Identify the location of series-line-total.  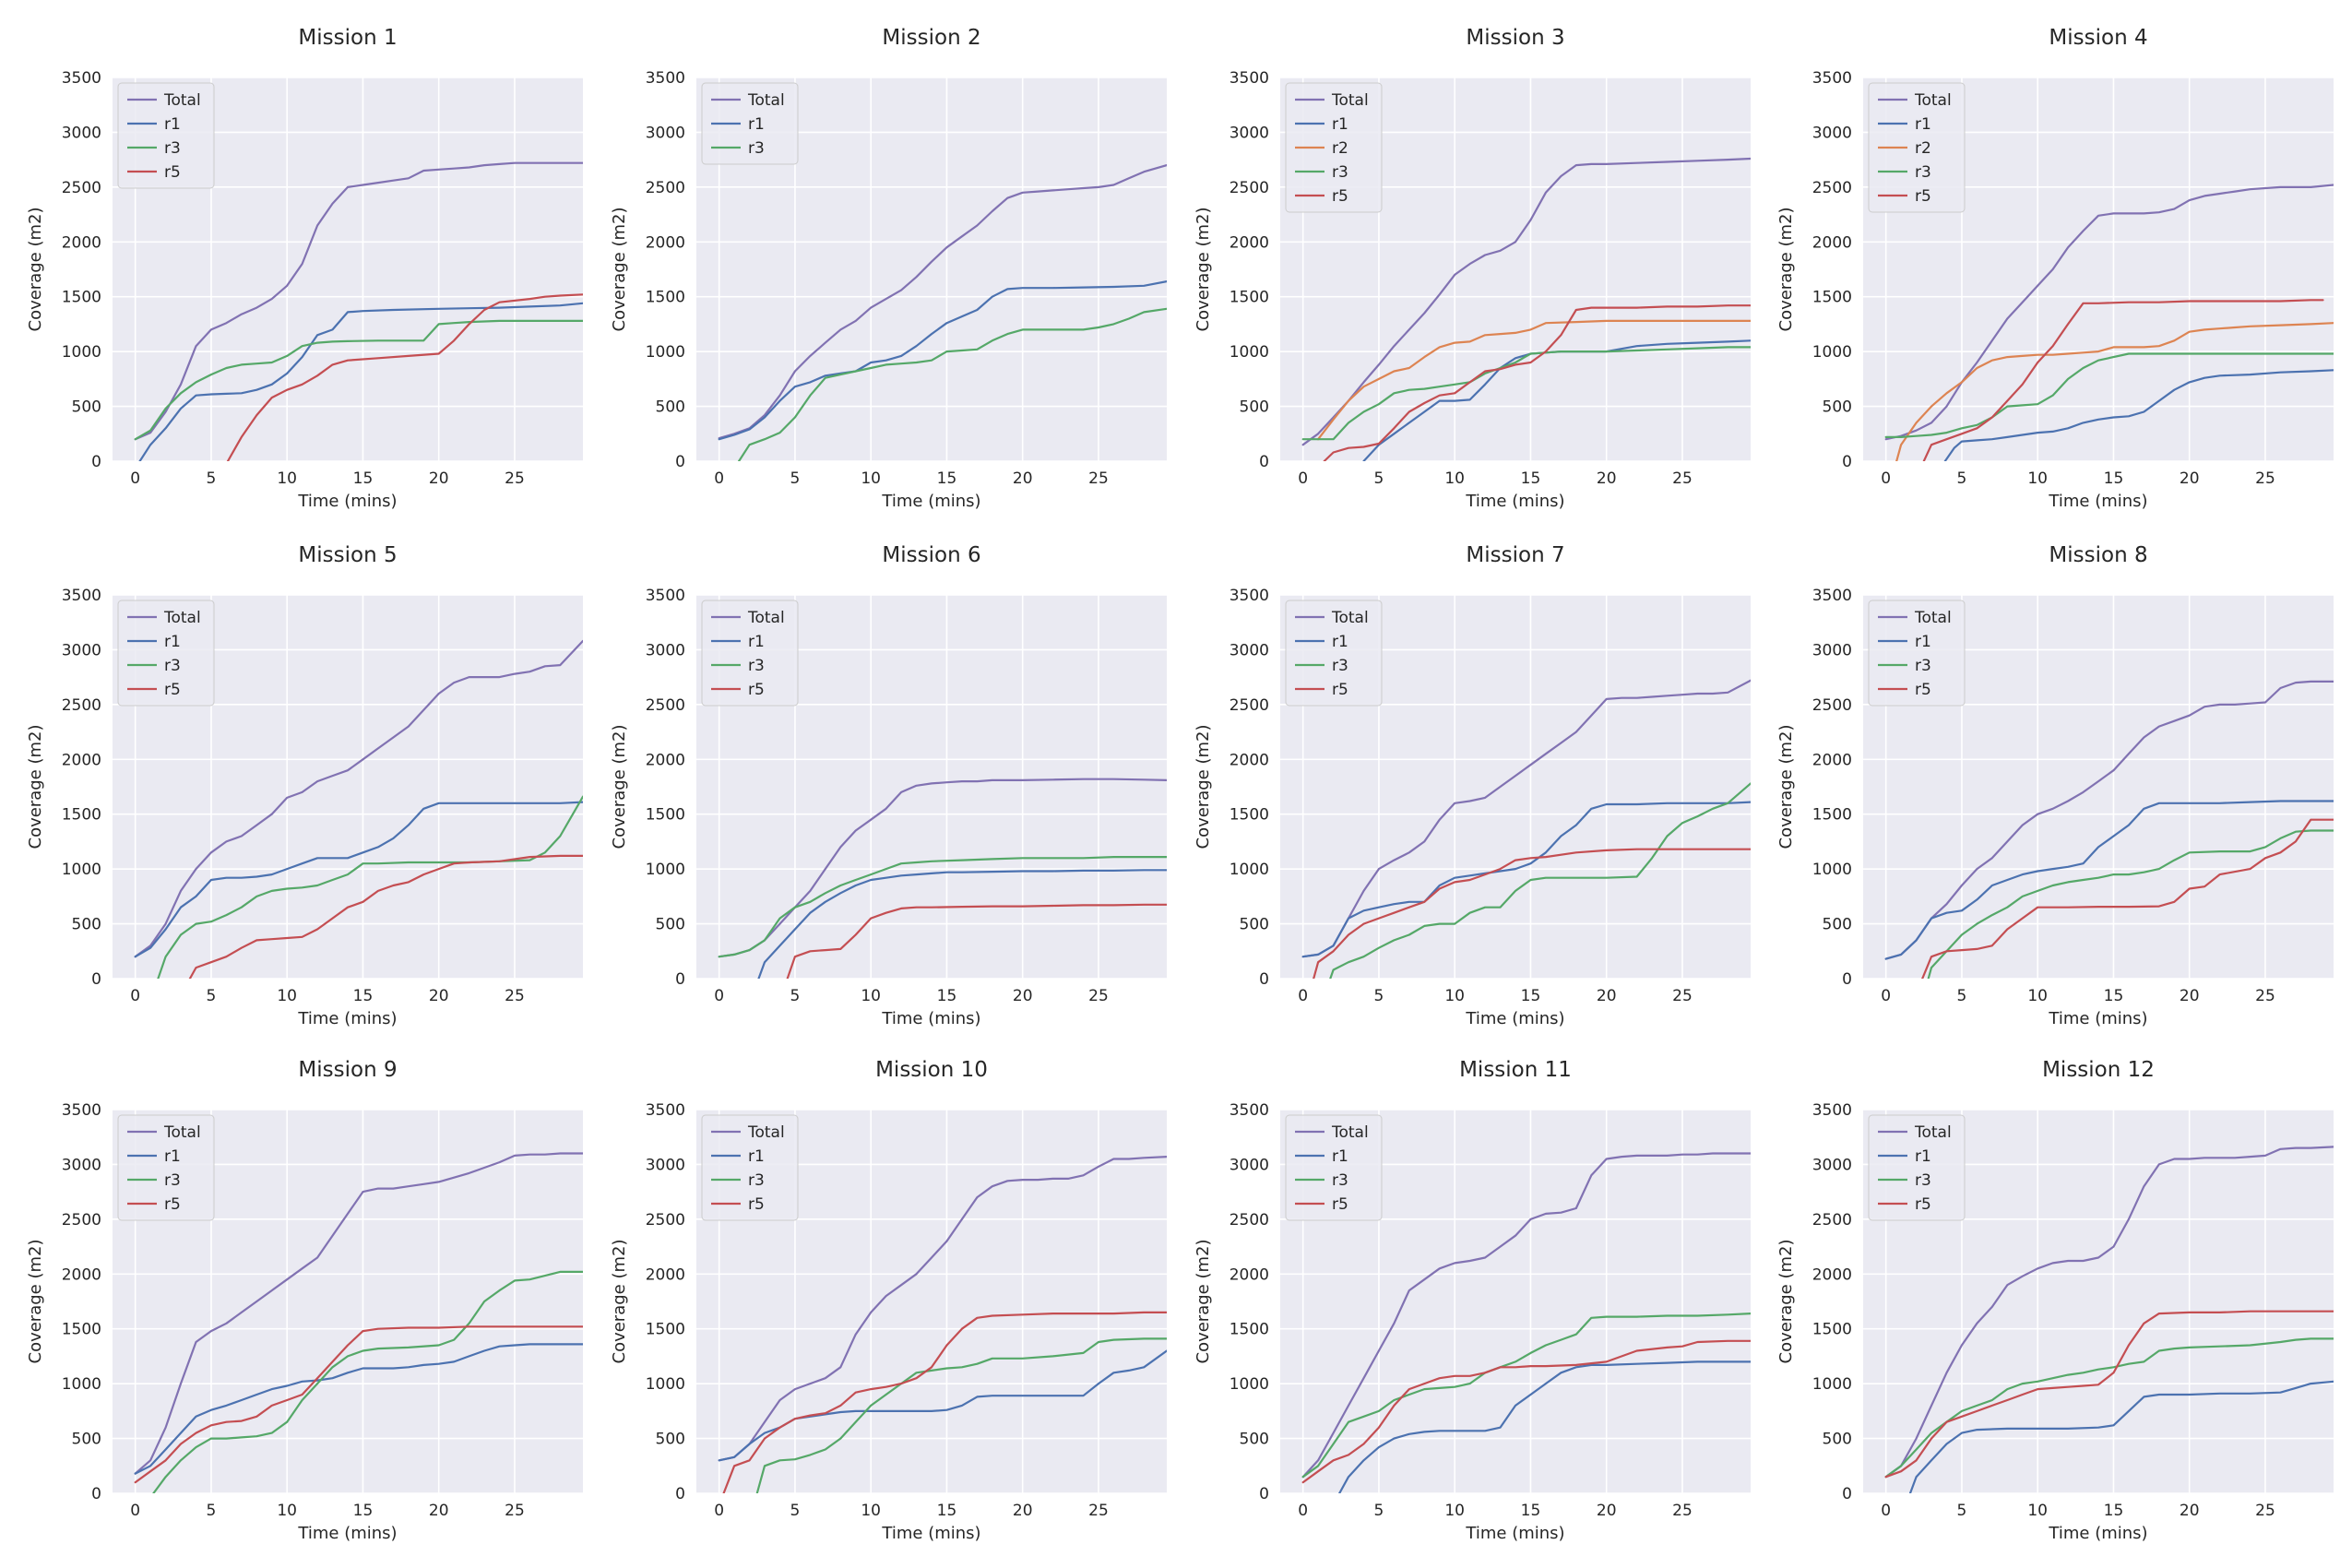
(358, 1313).